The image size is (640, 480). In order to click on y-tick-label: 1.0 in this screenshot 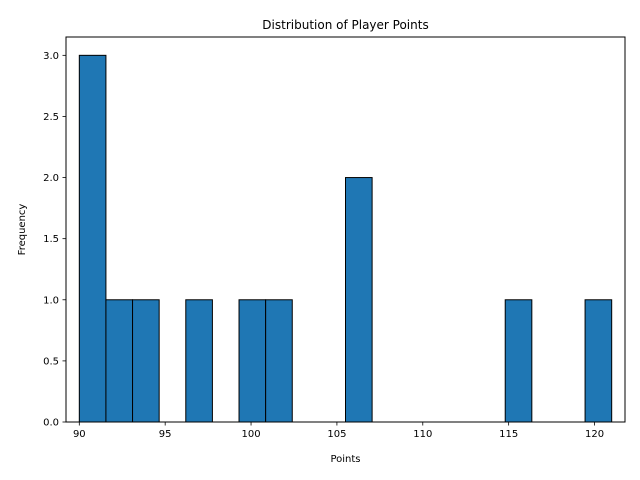, I will do `click(51, 300)`.